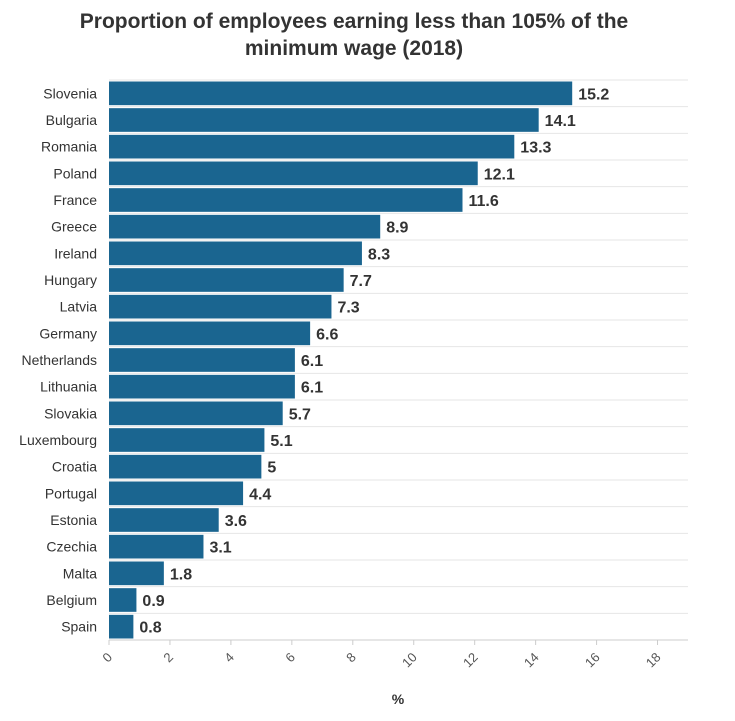 This screenshot has width=735, height=721. Describe the element at coordinates (381, 655) in the screenshot. I see `x-axis-ticks: 0 2 4 6 8 10 12 14 16 18` at that location.